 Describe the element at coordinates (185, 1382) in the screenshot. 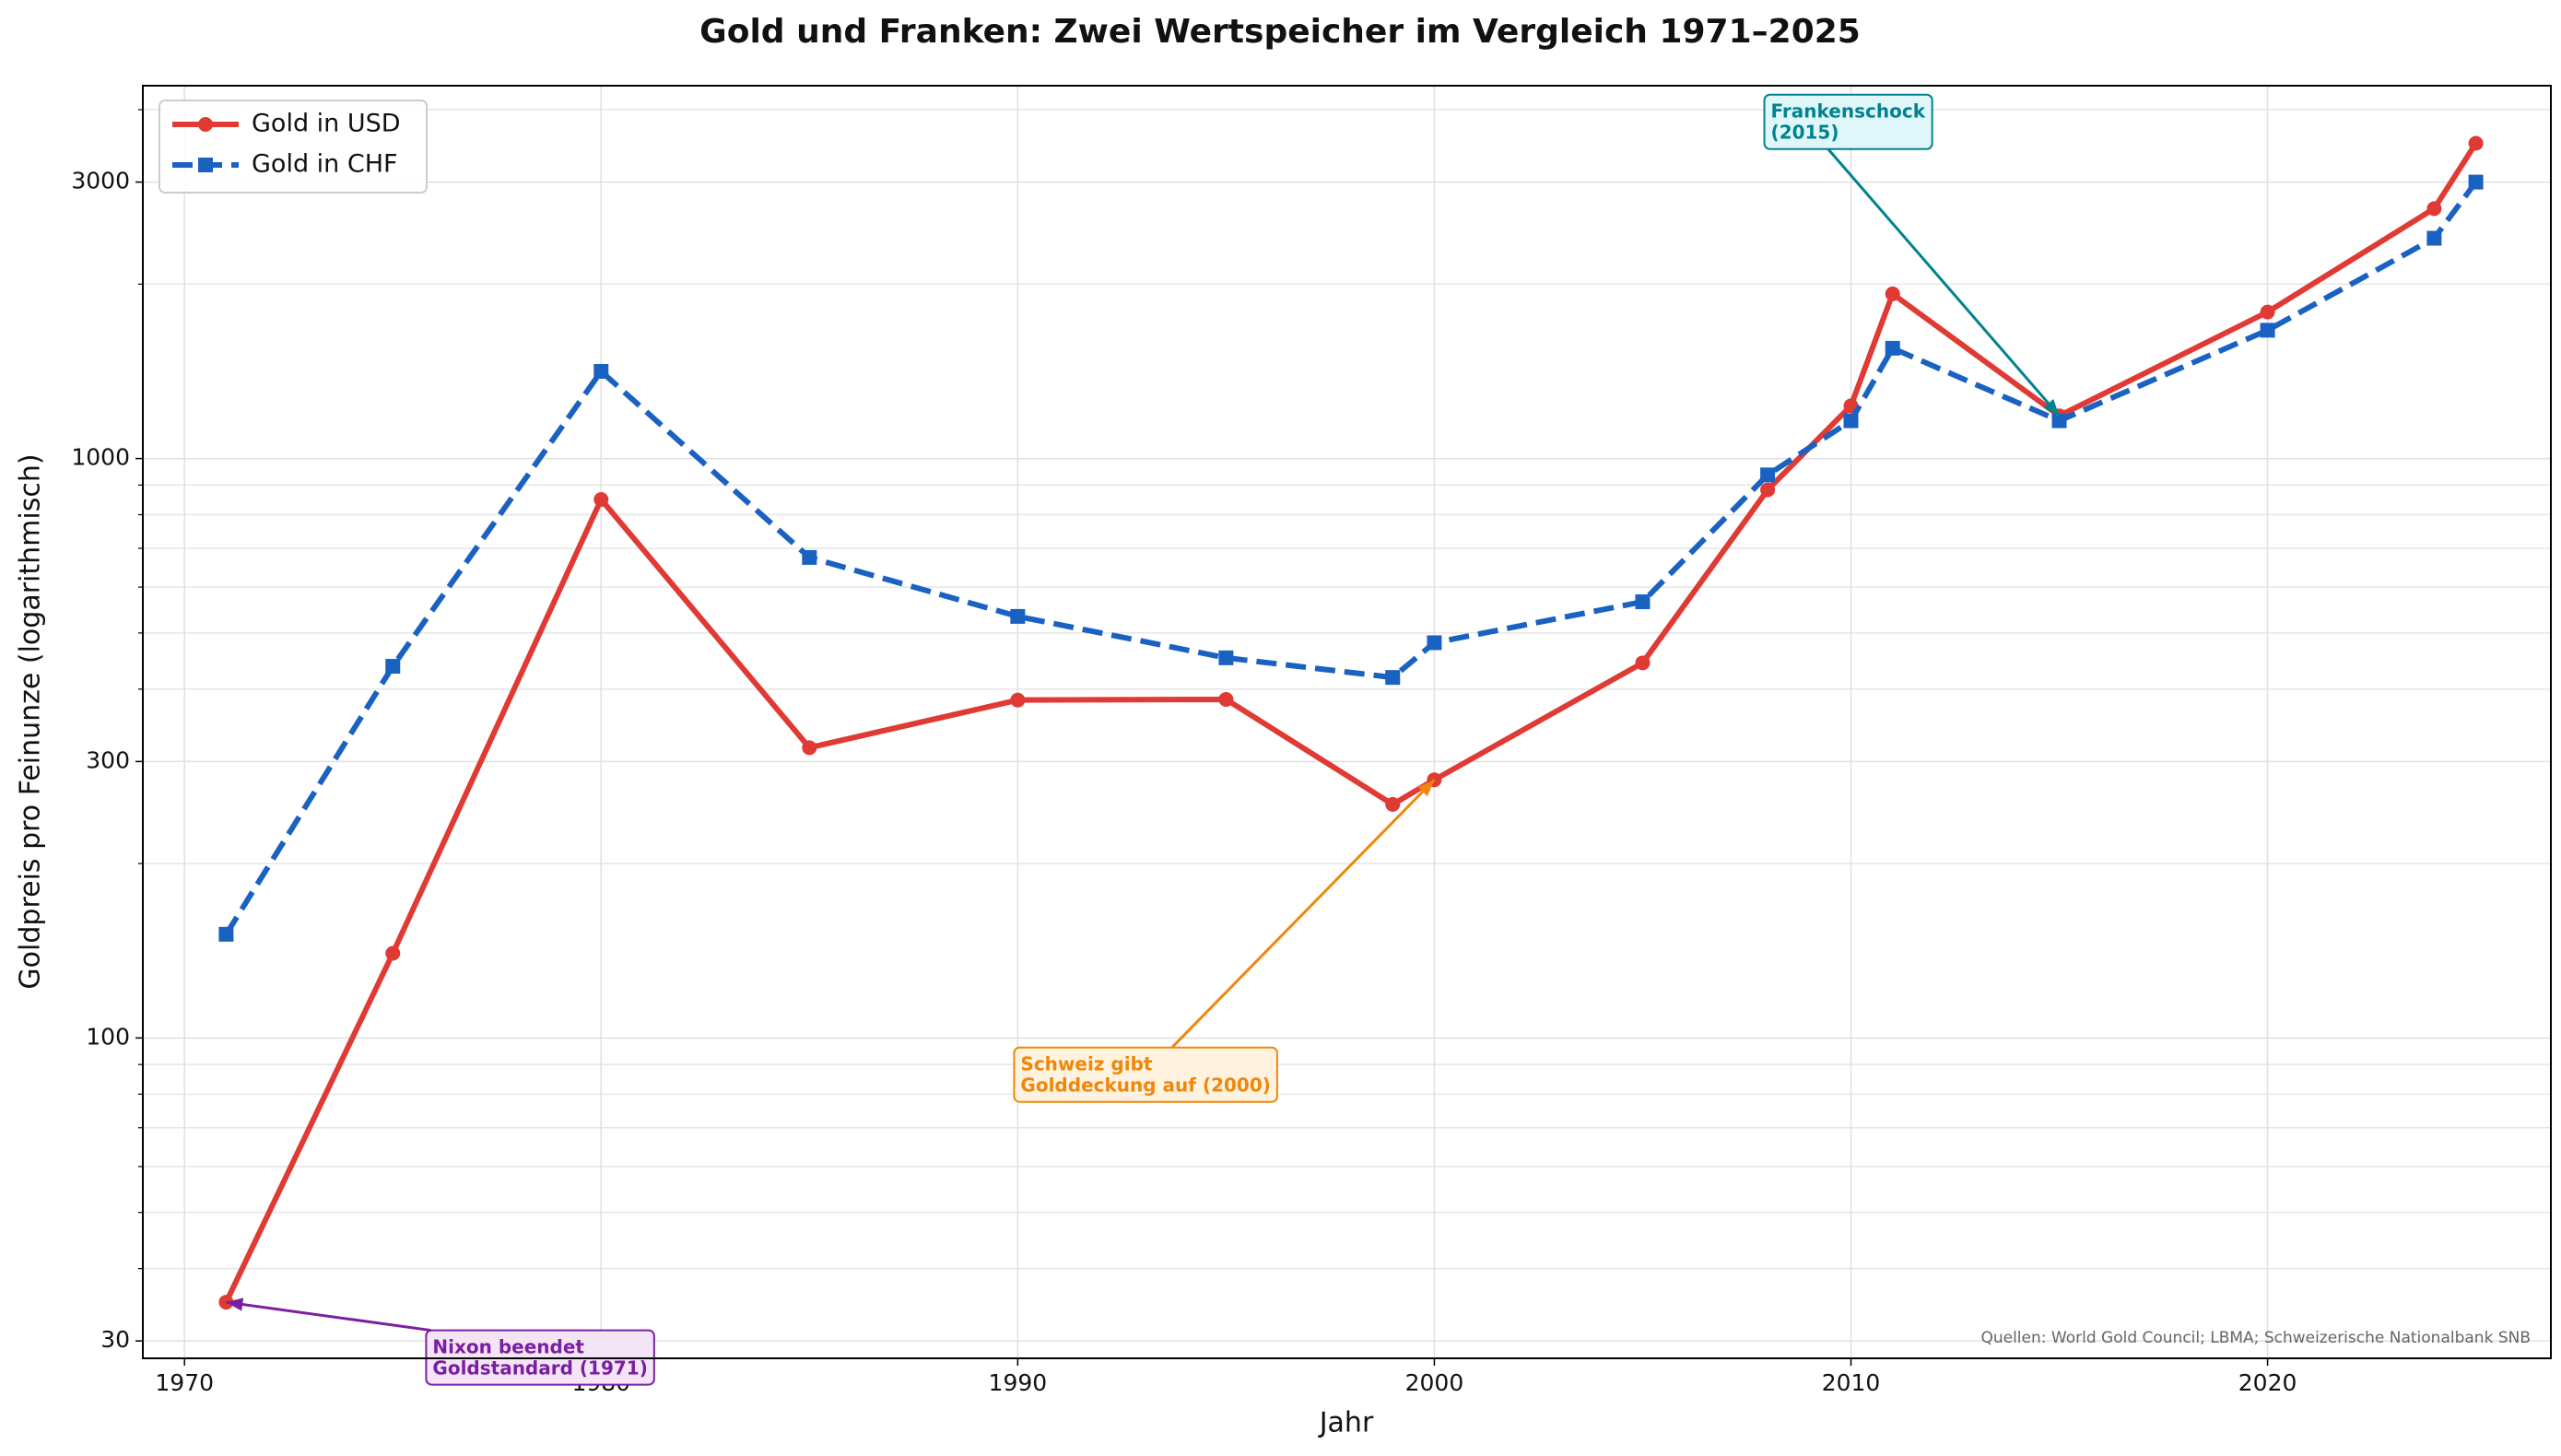

I see `x-tick-label: 1970` at that location.